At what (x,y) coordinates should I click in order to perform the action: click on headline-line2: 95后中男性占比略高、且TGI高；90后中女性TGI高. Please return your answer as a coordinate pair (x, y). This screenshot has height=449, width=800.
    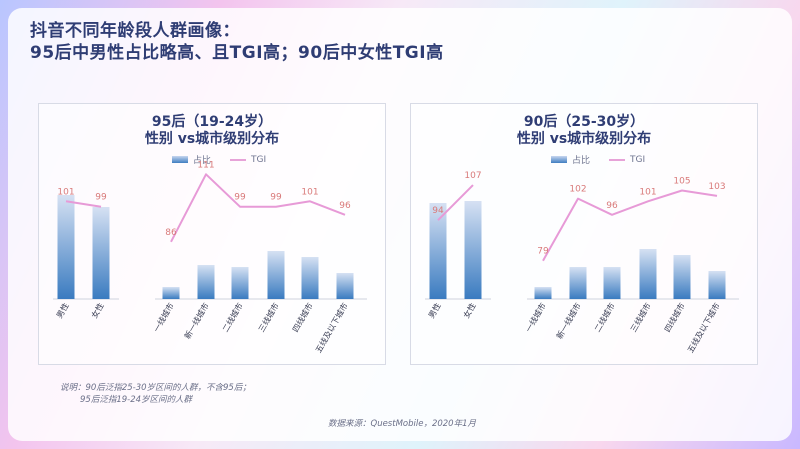
    Looking at the image, I should click on (237, 53).